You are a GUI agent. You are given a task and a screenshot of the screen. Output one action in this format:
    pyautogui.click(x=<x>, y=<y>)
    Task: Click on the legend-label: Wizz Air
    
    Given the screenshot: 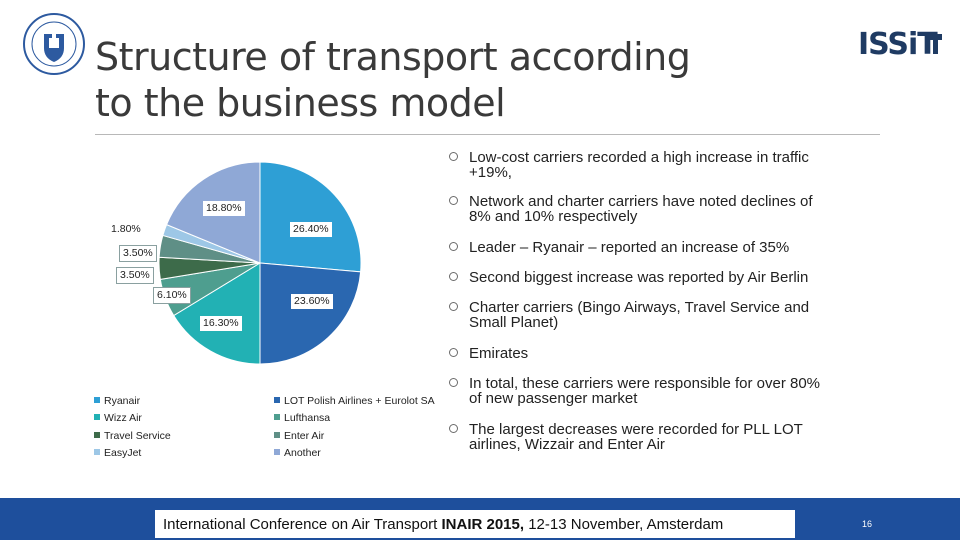 What is the action you would take?
    pyautogui.click(x=123, y=418)
    